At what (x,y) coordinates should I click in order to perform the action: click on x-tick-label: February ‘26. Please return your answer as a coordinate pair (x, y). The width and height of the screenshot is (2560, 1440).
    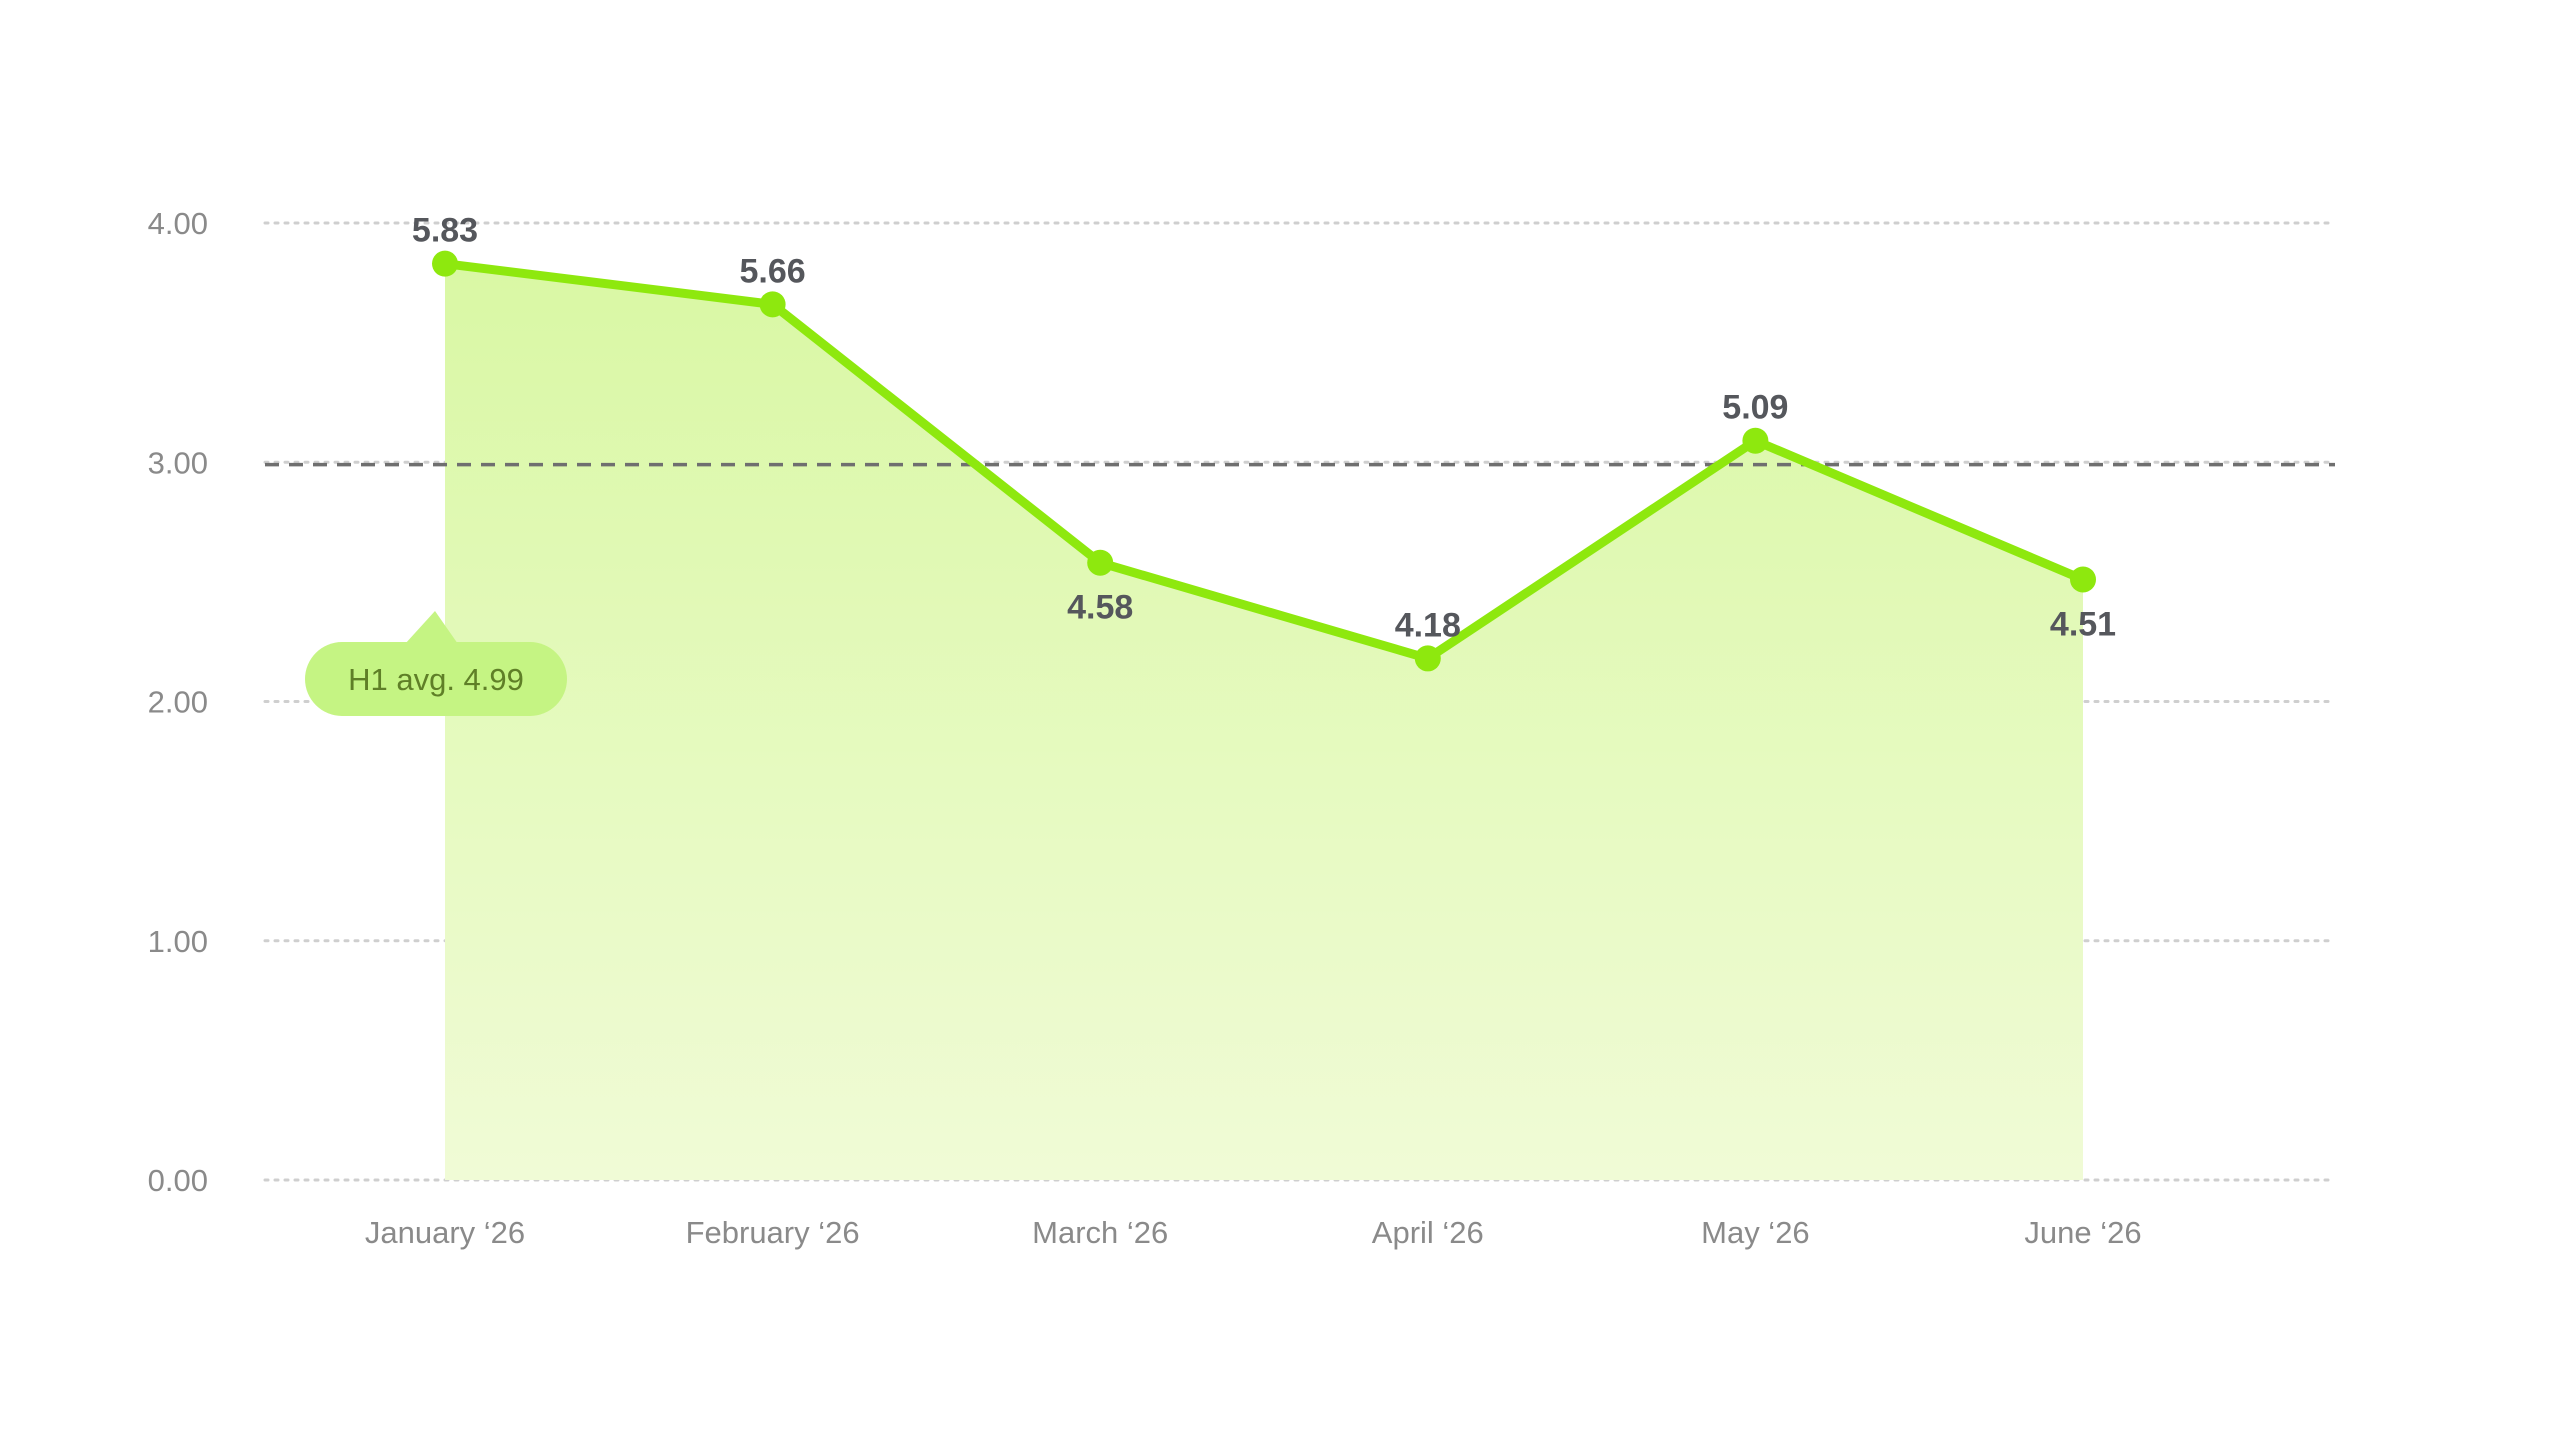
    Looking at the image, I should click on (773, 1232).